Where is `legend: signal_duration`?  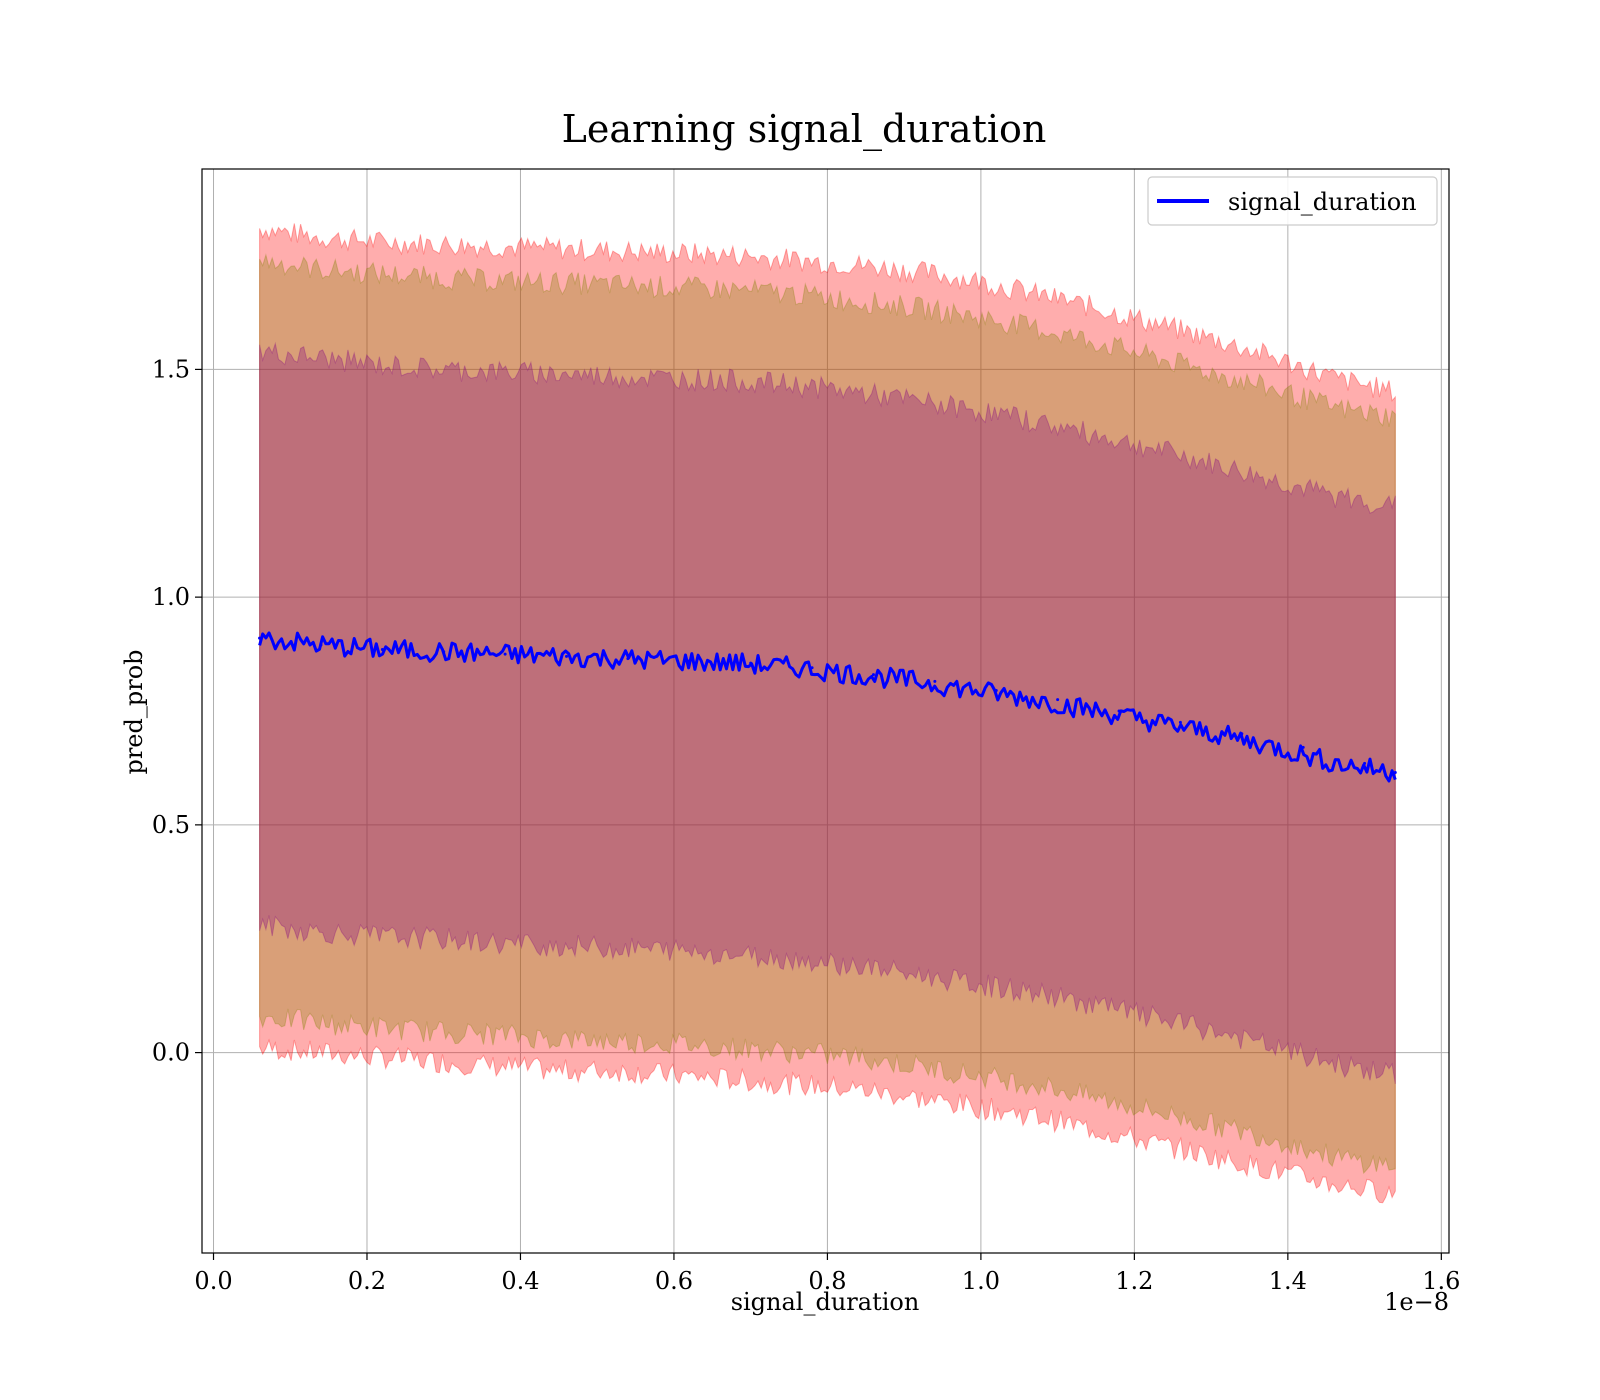
legend: signal_duration is located at coordinates (1292, 201).